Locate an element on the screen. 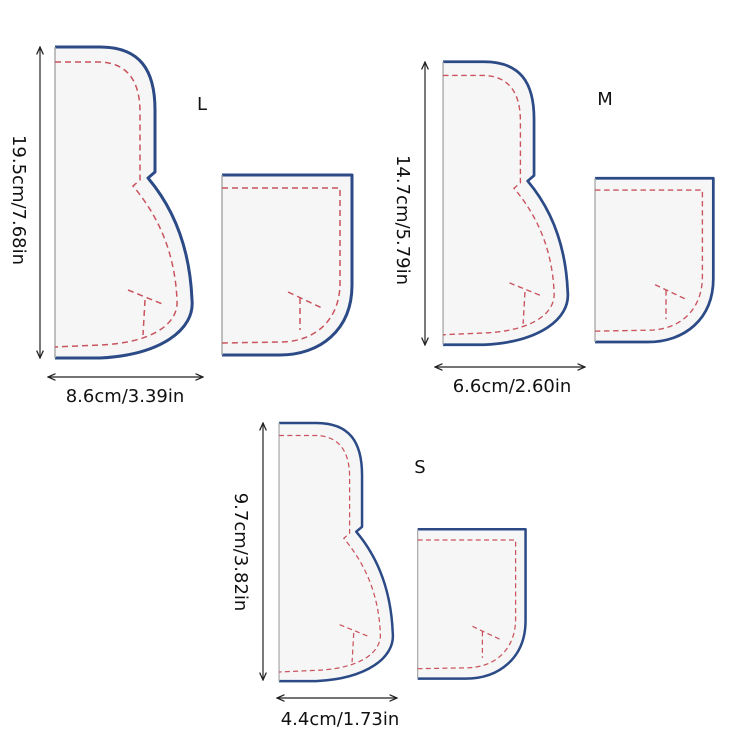 The width and height of the screenshot is (750, 750). width-label: 6.6cm/2.60in is located at coordinates (512, 386).